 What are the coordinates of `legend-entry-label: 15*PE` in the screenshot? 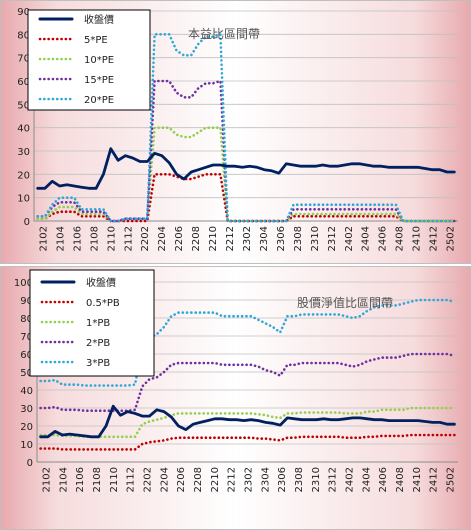 It's located at (99, 80).